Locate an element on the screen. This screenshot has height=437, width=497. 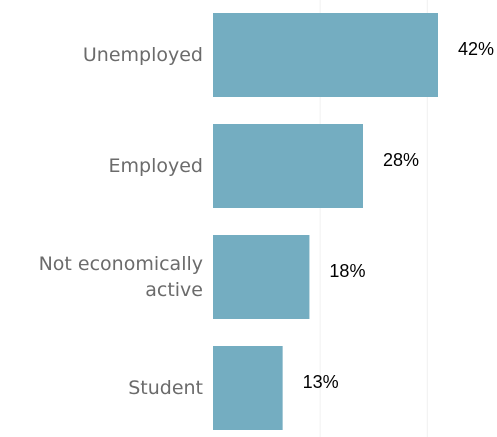
value-label: 42% is located at coordinates (476, 49).